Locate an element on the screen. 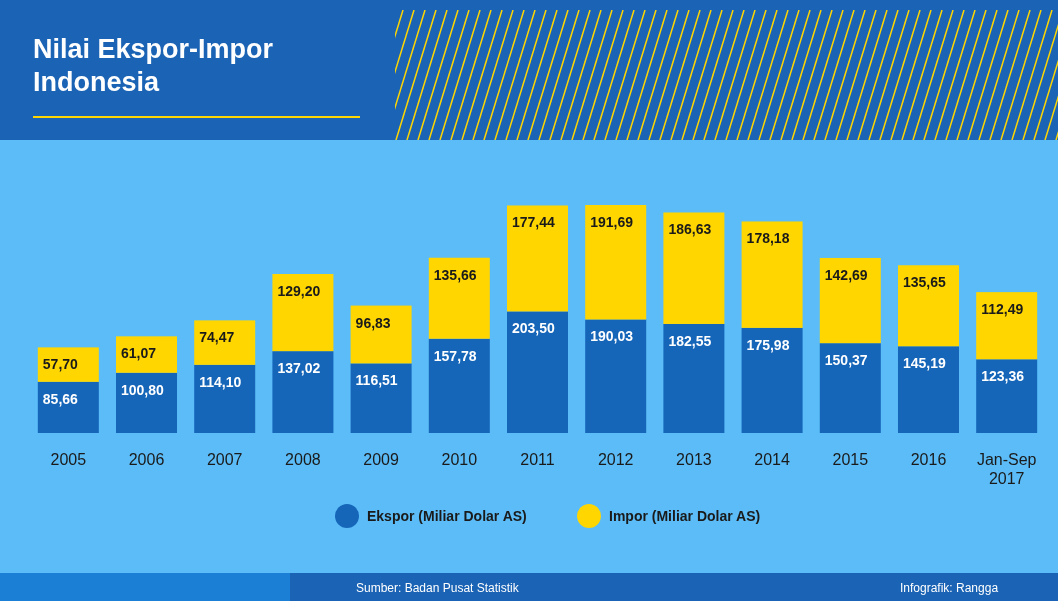 The height and width of the screenshot is (601, 1058). x-tick-label: 2014 is located at coordinates (772, 459).